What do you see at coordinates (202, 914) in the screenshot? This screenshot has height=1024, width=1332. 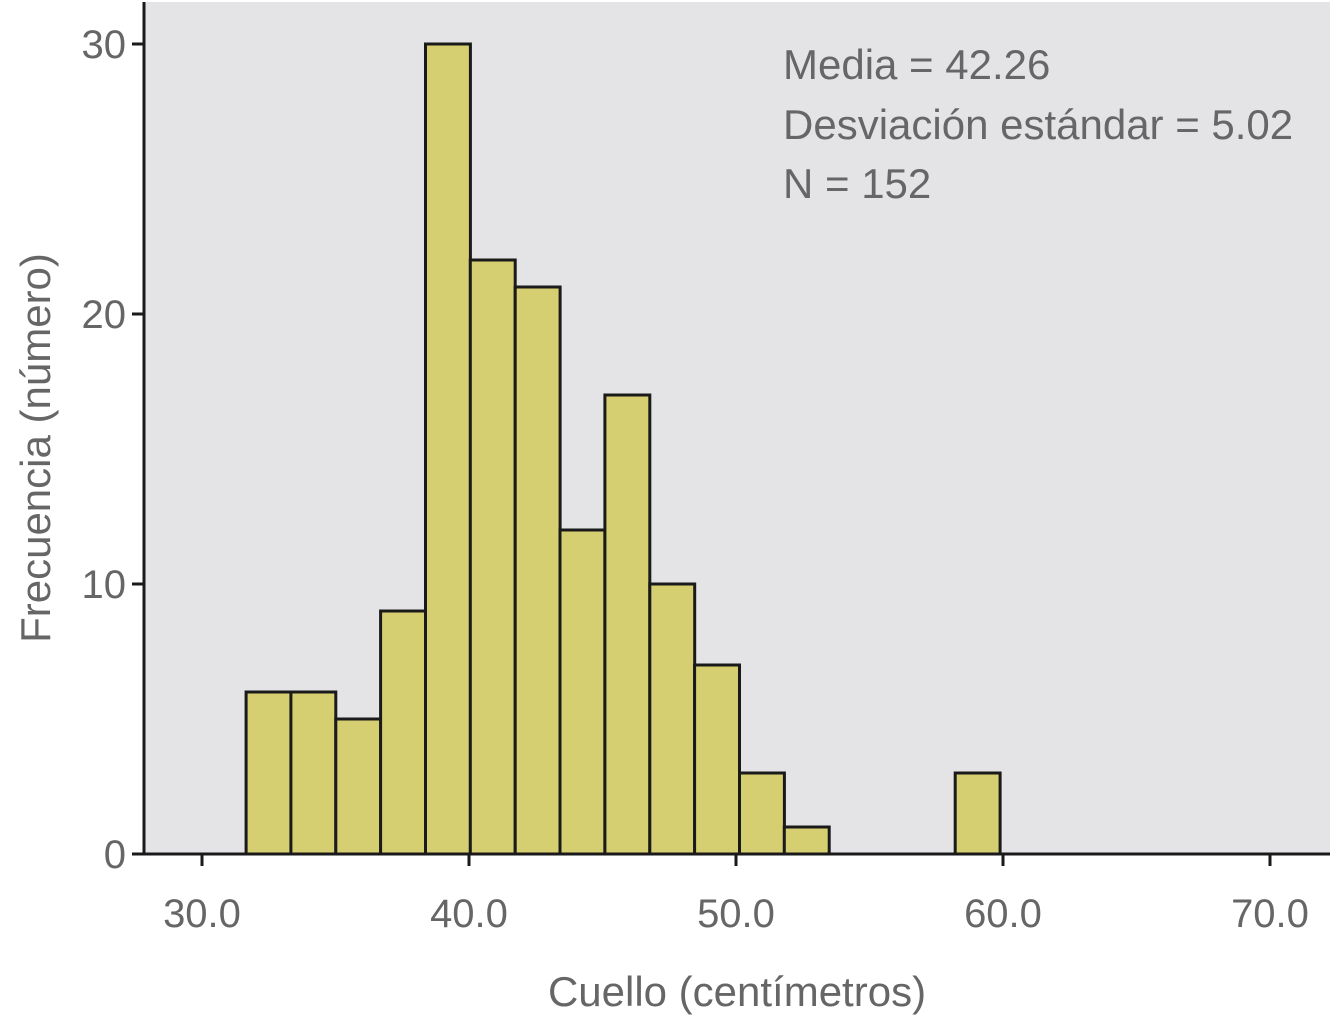 I see `x-tick-label: 30.0` at bounding box center [202, 914].